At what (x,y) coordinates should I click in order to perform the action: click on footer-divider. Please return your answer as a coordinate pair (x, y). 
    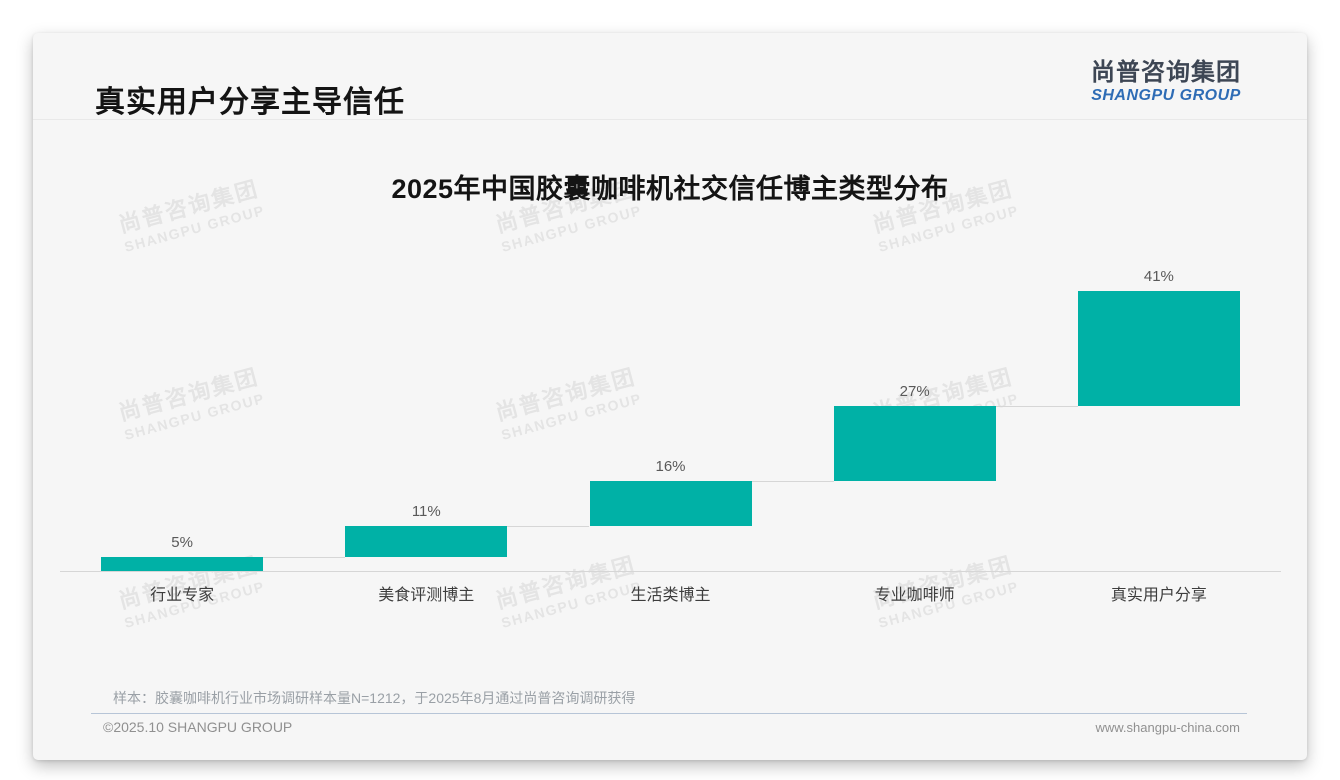
    Looking at the image, I should click on (669, 713).